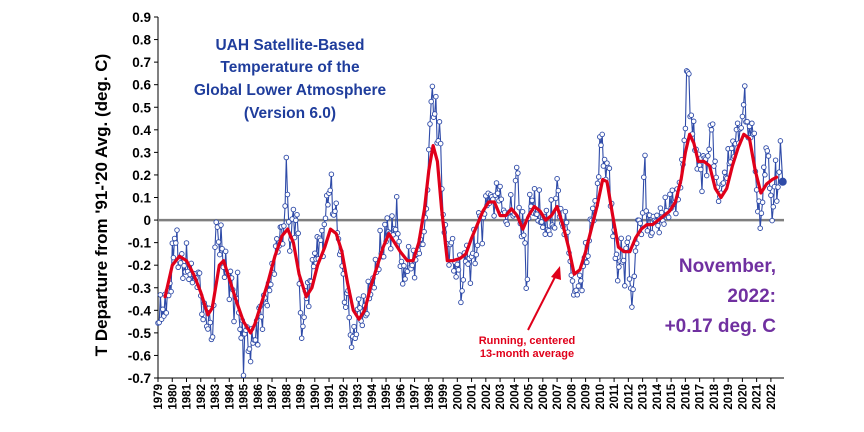  I want to click on x-tick-label: 2021, so click(758, 396).